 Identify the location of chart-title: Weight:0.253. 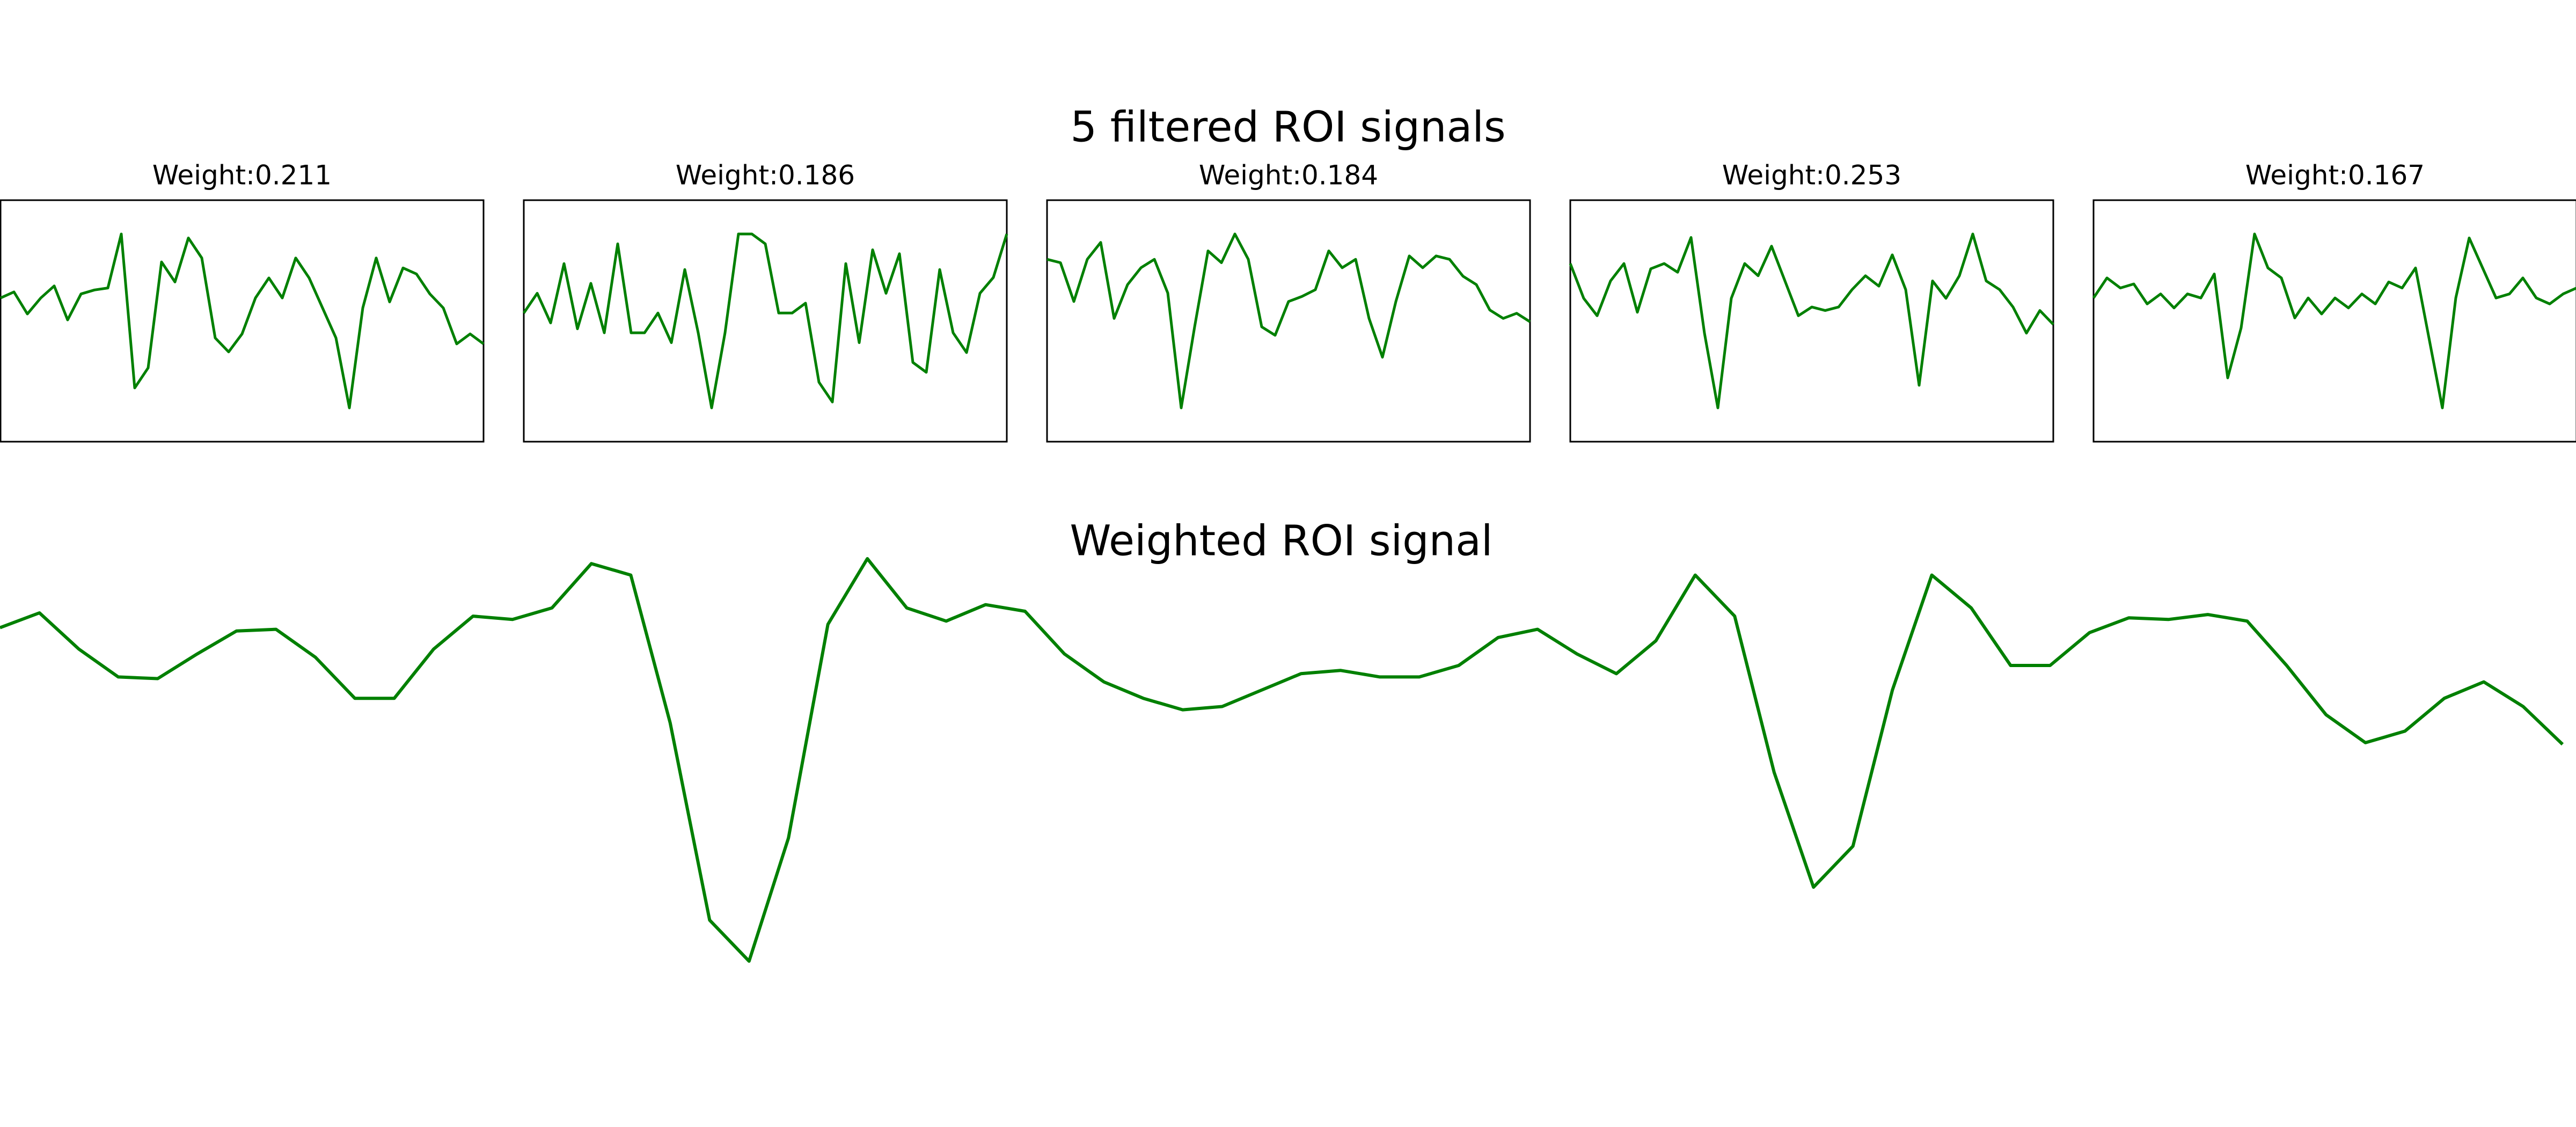
(1811, 175).